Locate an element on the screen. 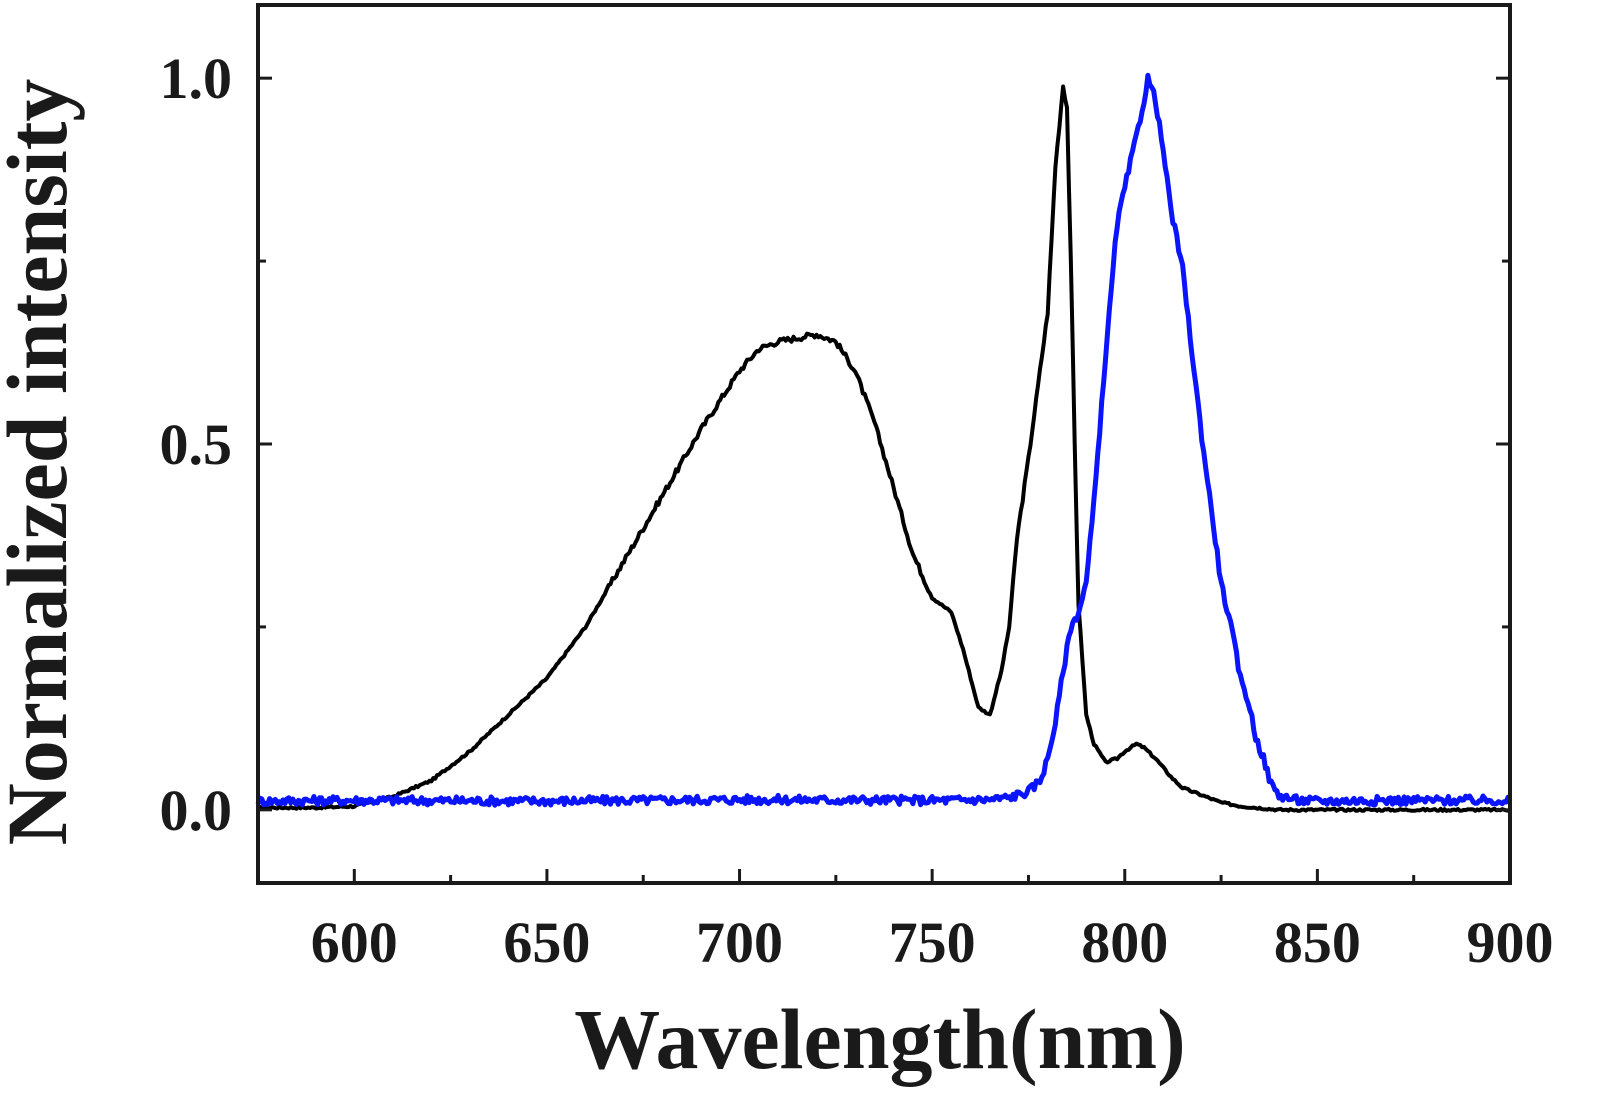  x-tick-label: 650 is located at coordinates (546, 942).